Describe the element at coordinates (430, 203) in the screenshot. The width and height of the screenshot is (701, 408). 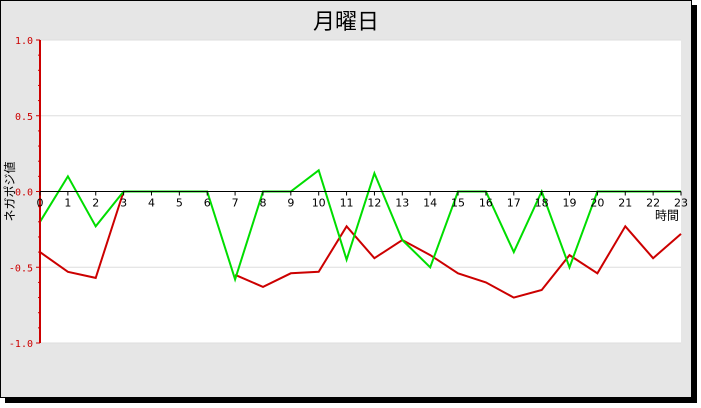
I see `x-tick-label: 14` at that location.